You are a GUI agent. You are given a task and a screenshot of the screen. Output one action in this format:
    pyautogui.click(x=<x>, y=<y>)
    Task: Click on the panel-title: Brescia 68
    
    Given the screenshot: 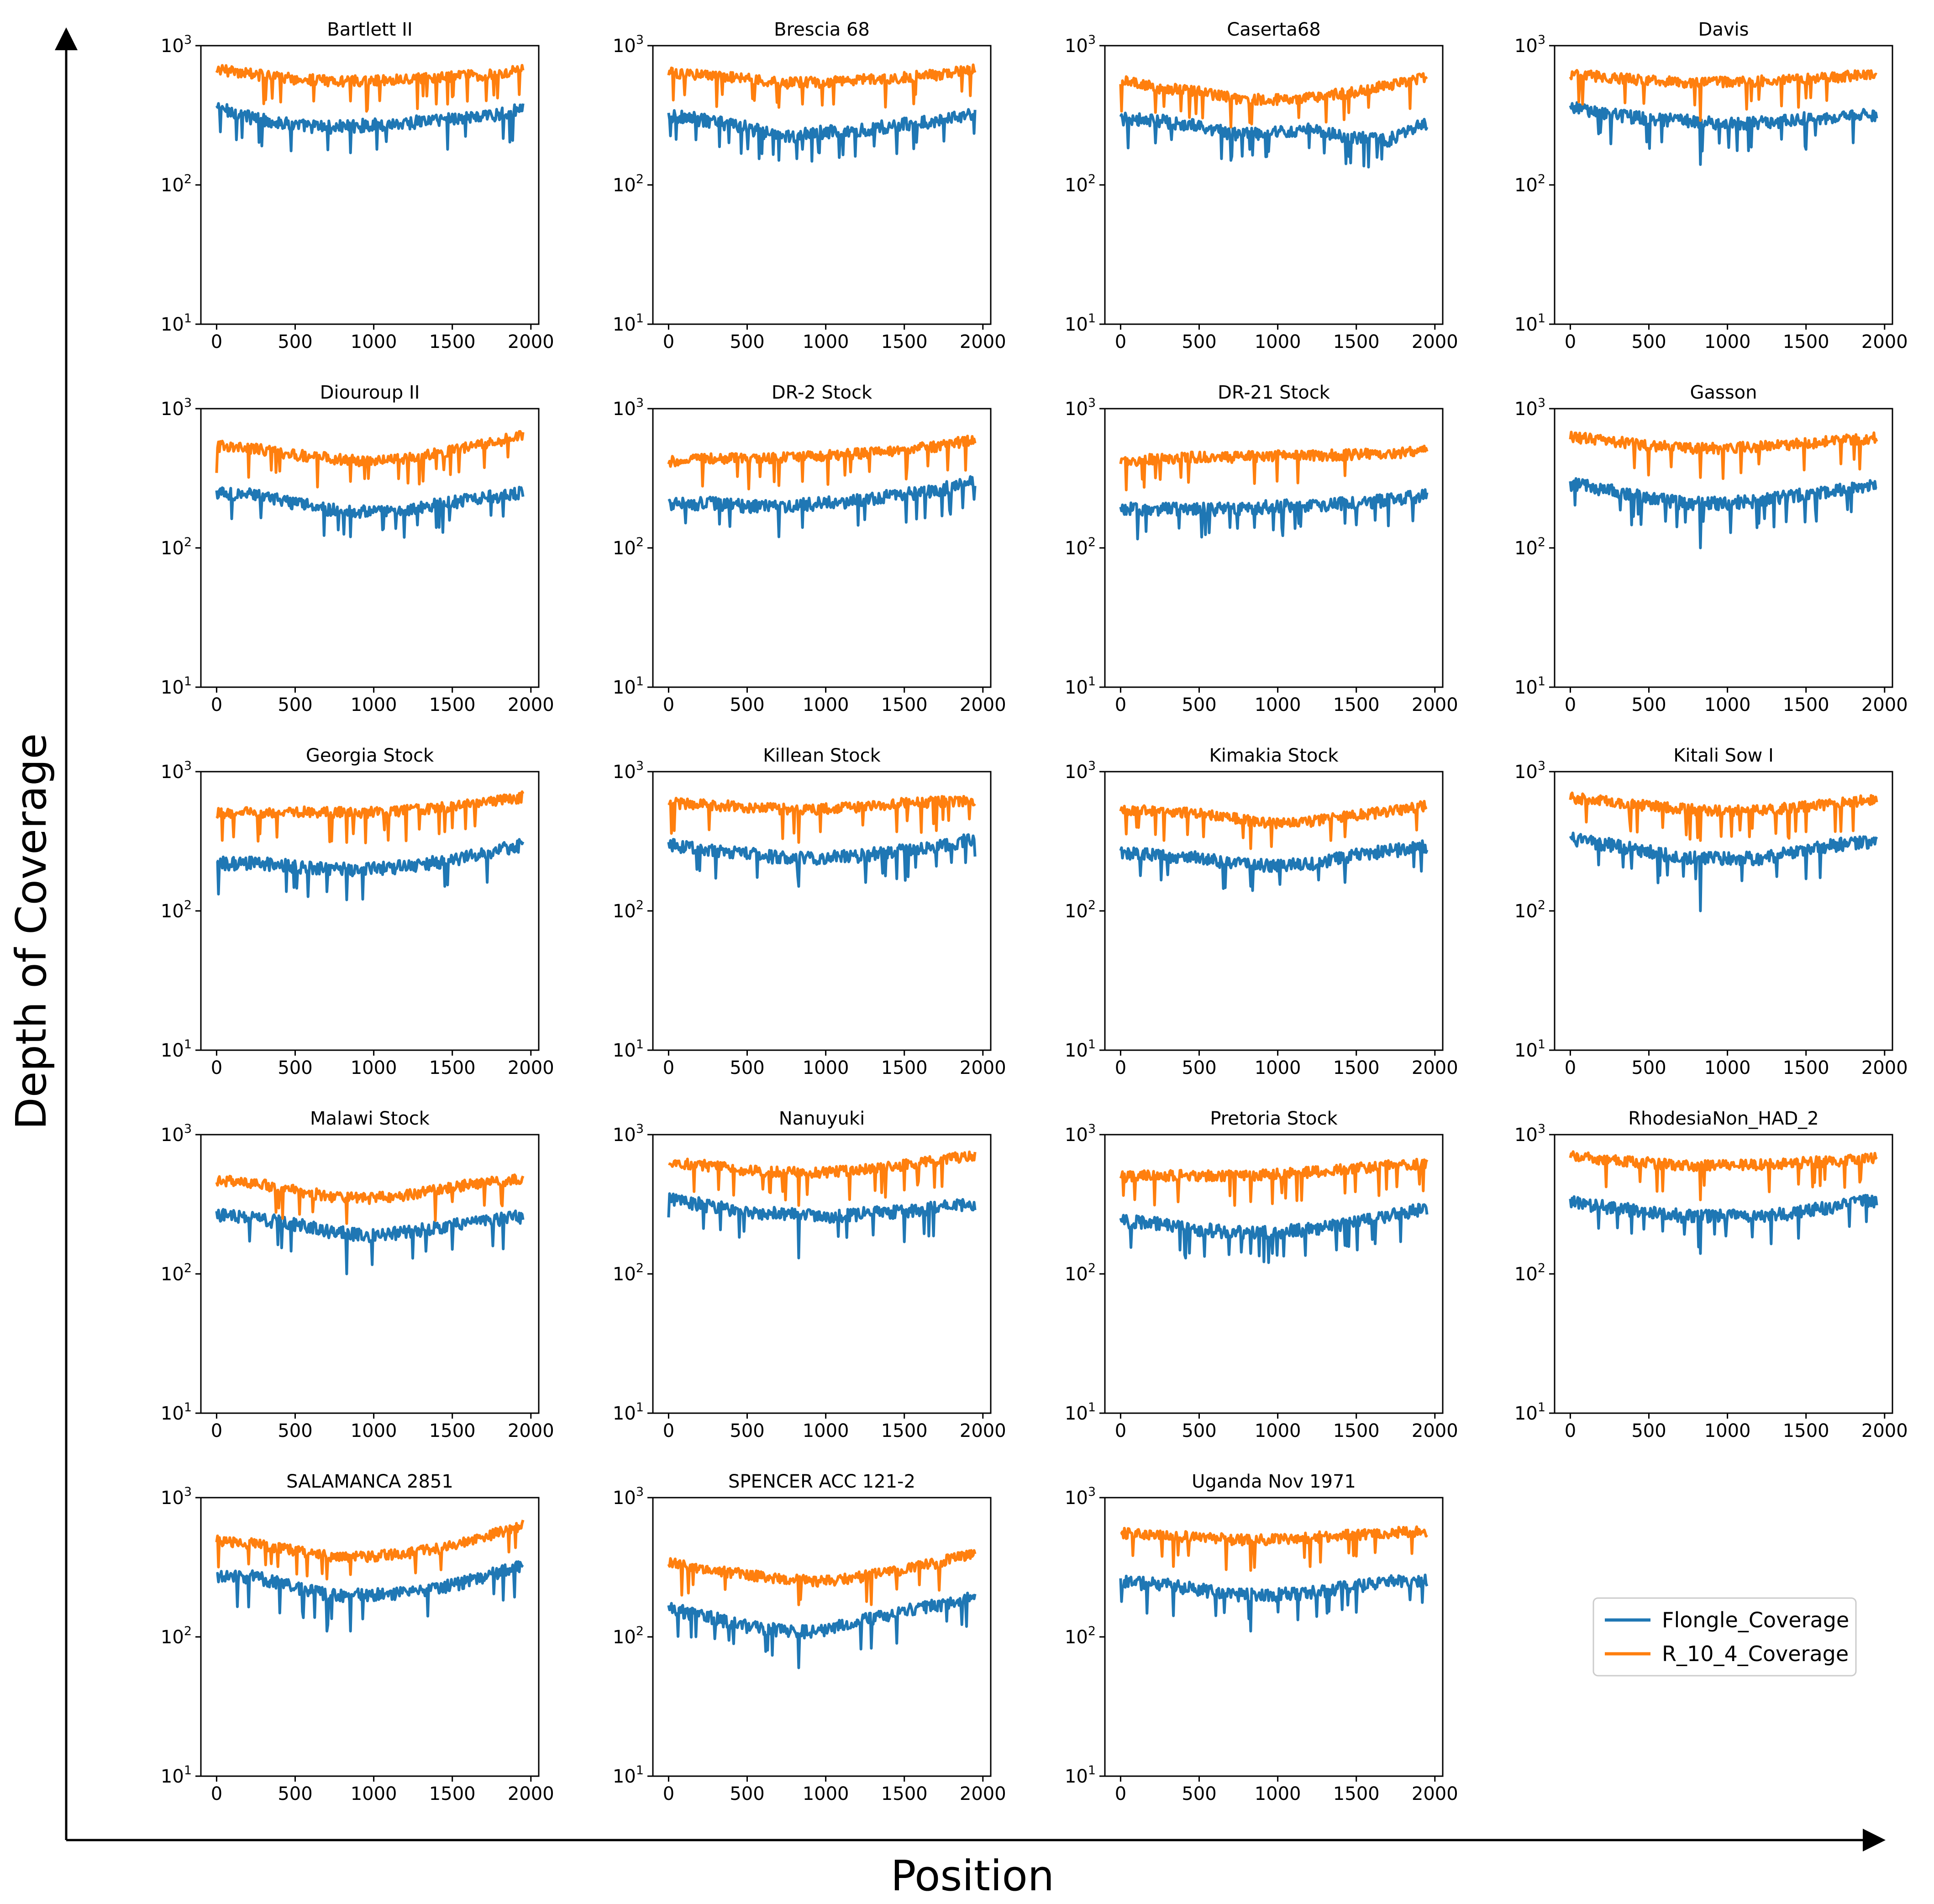 What is the action you would take?
    pyautogui.click(x=822, y=30)
    